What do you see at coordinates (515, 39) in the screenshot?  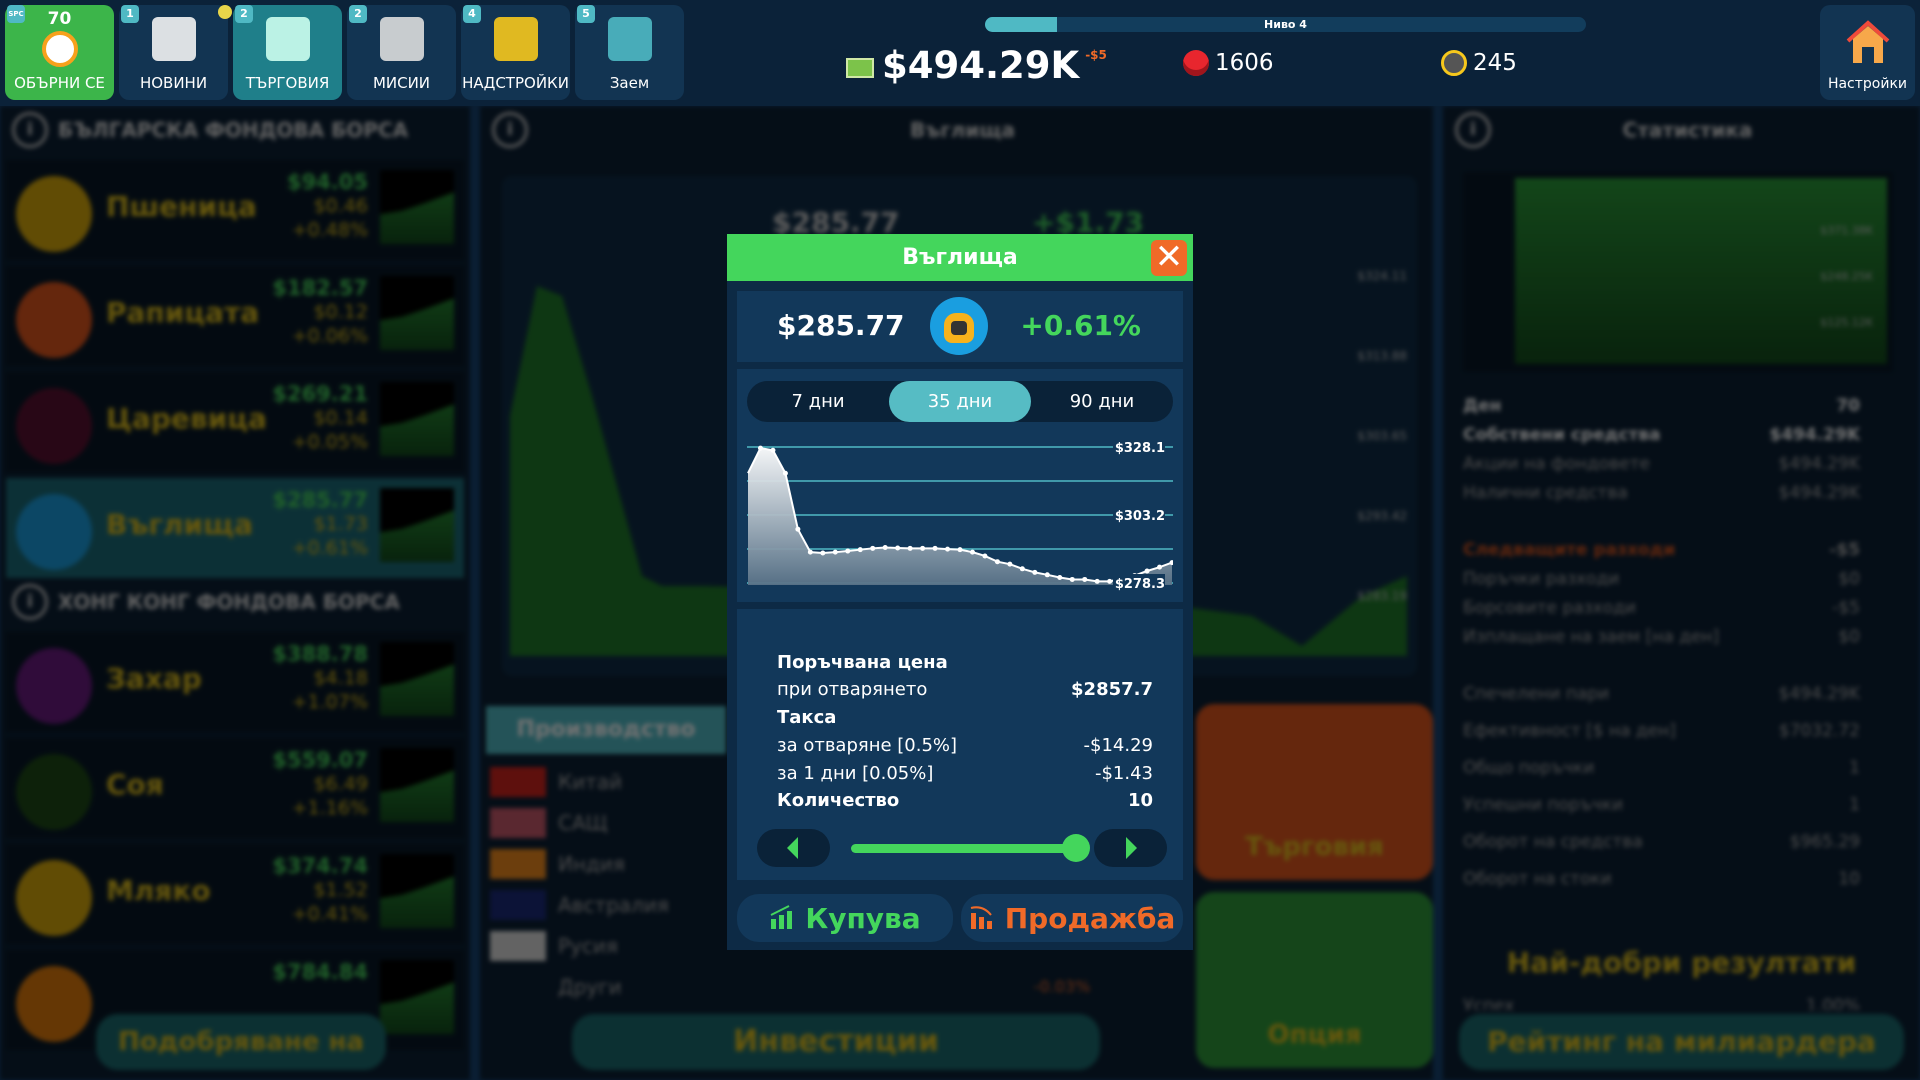 I see `desk-icon` at bounding box center [515, 39].